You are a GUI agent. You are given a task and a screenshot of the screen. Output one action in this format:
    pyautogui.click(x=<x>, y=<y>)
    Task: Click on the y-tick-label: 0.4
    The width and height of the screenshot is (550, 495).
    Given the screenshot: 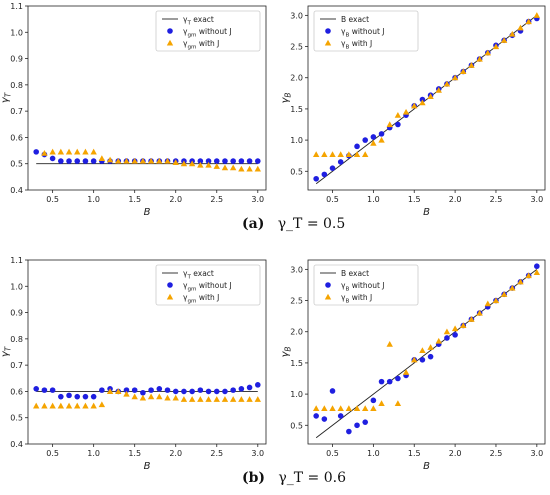 What is the action you would take?
    pyautogui.click(x=16, y=444)
    